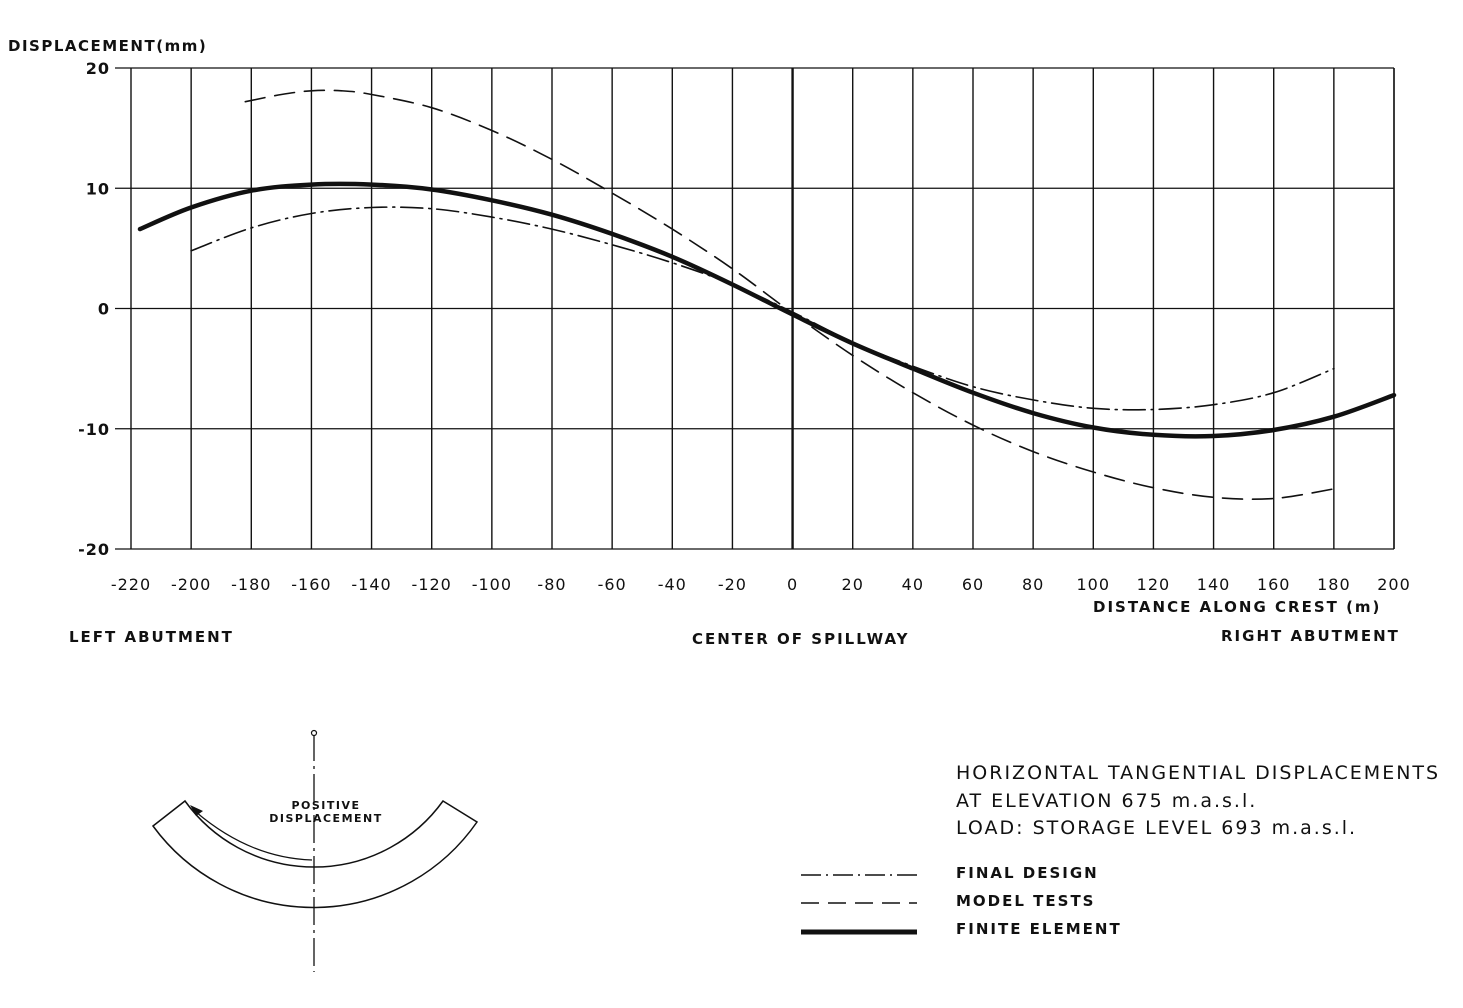 This screenshot has height=1008, width=1463. Describe the element at coordinates (98, 68) in the screenshot. I see `y-tick-label: 20` at that location.